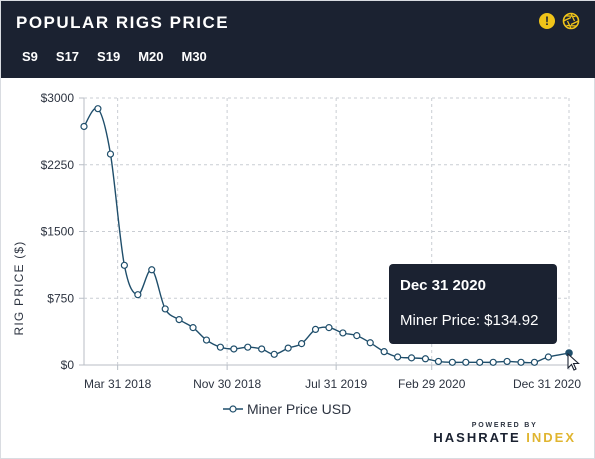 Image resolution: width=595 pixels, height=459 pixels. I want to click on powered-by-logo: POWERED BY HASHRATE INDEX, so click(504, 433).